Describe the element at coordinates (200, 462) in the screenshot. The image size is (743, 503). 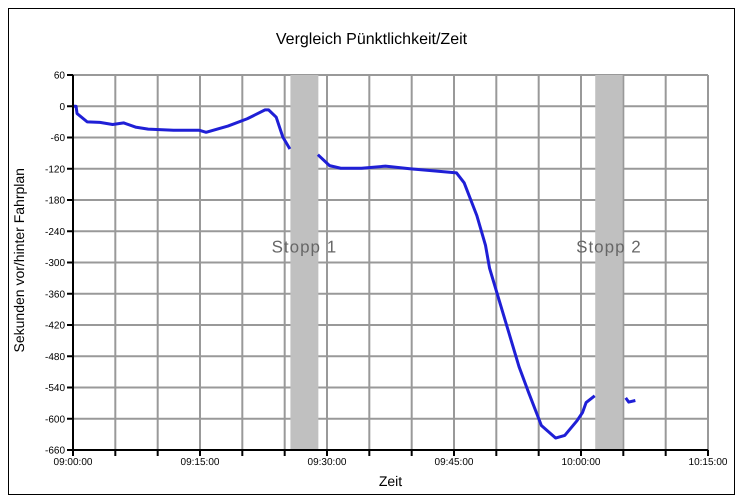
I see `x-tick-label: 09:15:00` at that location.